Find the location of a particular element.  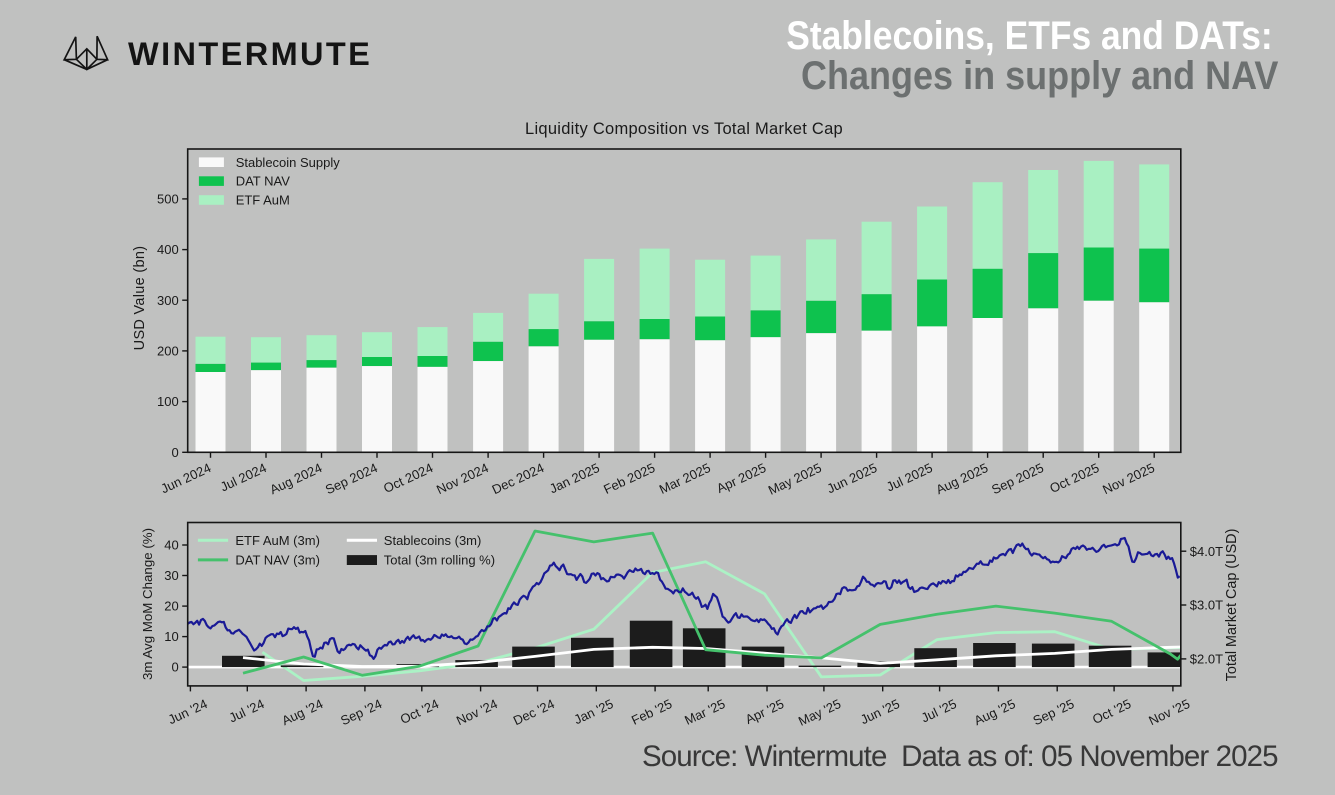

svg-text: DAT NAV is located at coordinates (263, 181).